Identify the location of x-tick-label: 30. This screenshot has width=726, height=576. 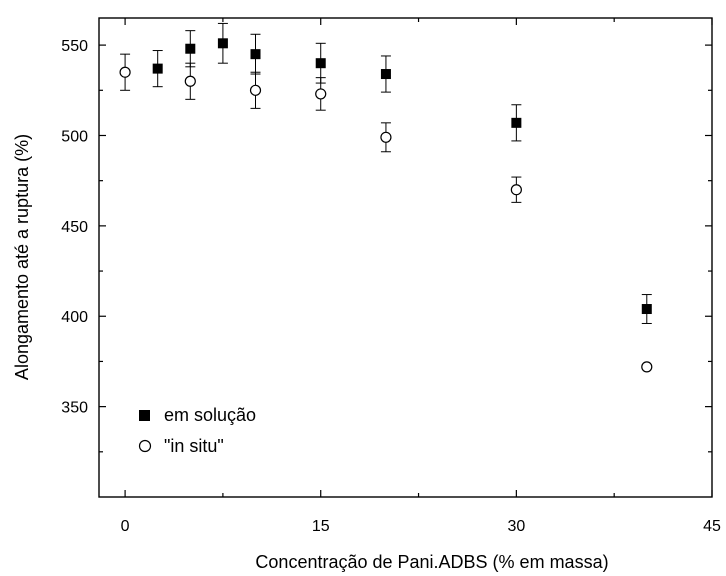
(516, 526).